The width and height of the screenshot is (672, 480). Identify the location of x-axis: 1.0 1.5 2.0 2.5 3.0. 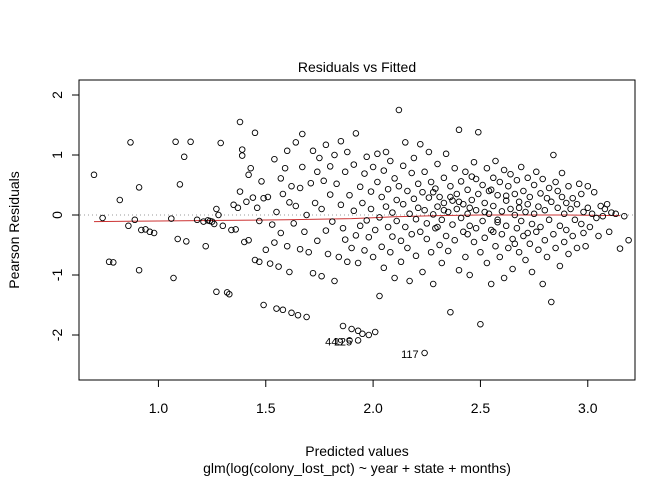
(373, 397).